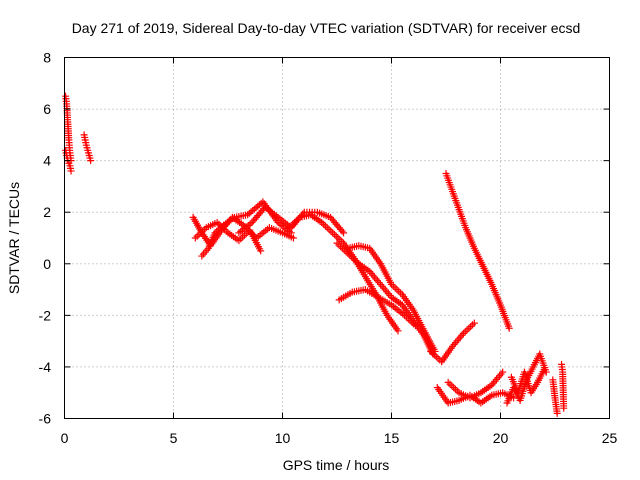 This screenshot has height=480, width=640. I want to click on x-tick-label: 20, so click(501, 438).